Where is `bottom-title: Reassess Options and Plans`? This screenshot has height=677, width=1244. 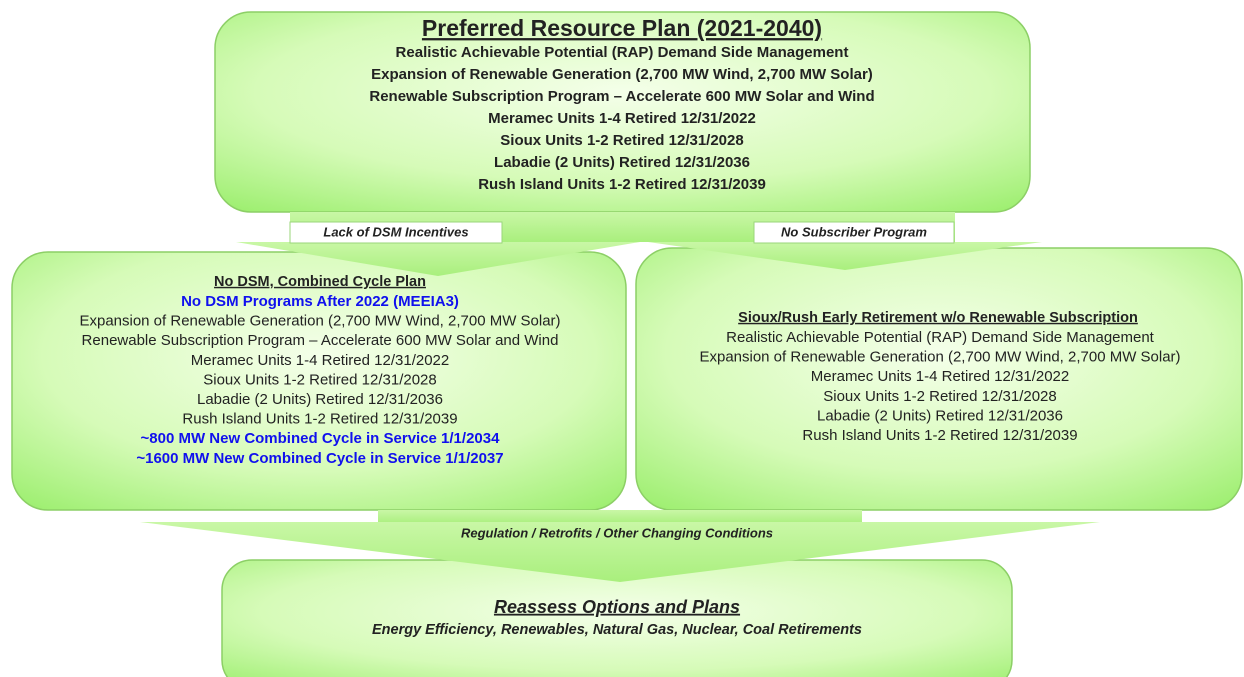 bottom-title: Reassess Options and Plans is located at coordinates (617, 607).